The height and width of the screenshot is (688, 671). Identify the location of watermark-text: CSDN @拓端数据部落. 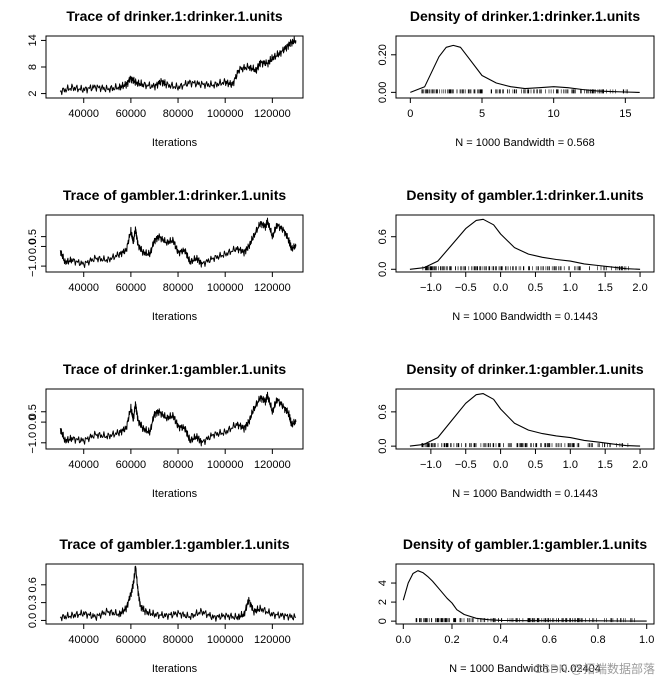
(594, 669).